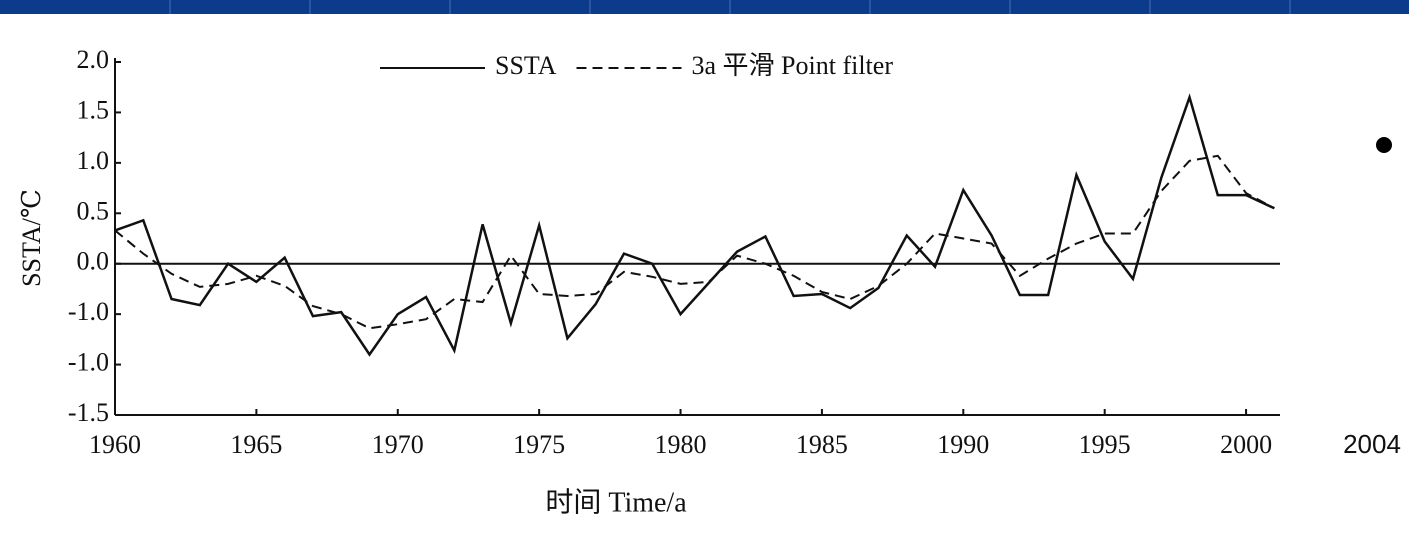  What do you see at coordinates (115, 444) in the screenshot?
I see `x-tick-label: 1960` at bounding box center [115, 444].